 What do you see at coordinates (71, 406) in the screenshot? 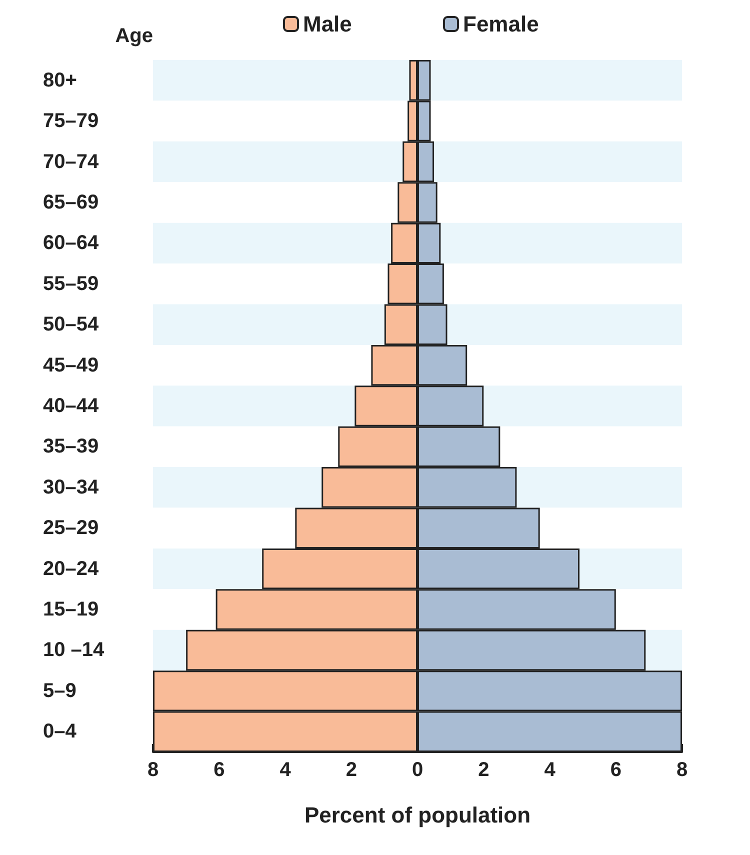
I see `y-tick-label: 40–44` at bounding box center [71, 406].